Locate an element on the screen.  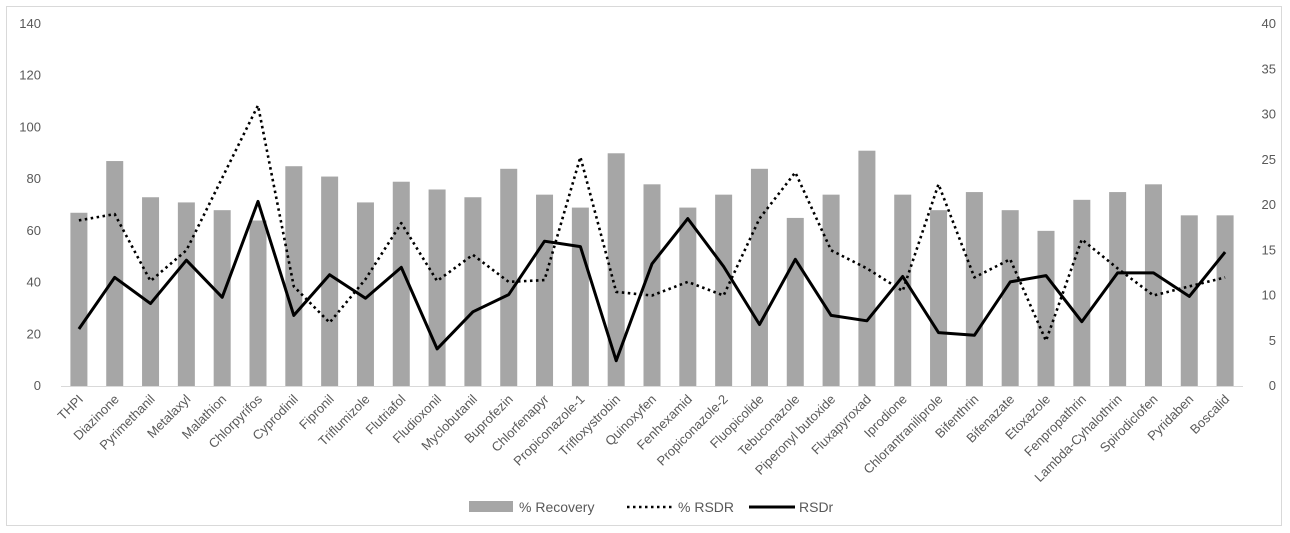
legend-swatch-recovery is located at coordinates (491, 506).